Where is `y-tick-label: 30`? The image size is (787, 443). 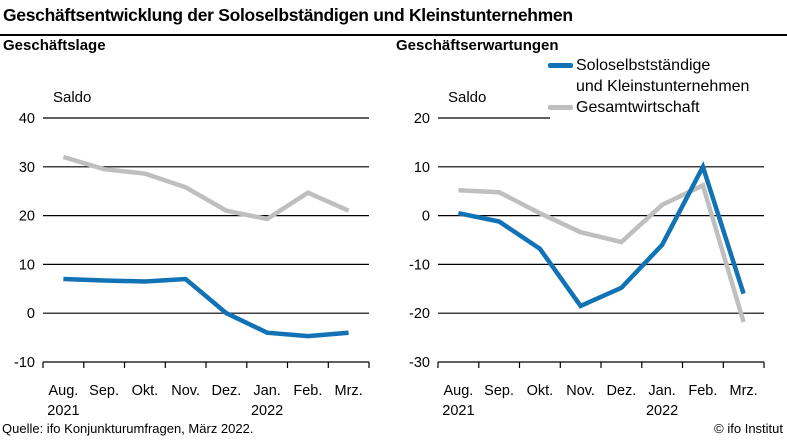 y-tick-label: 30 is located at coordinates (27, 168).